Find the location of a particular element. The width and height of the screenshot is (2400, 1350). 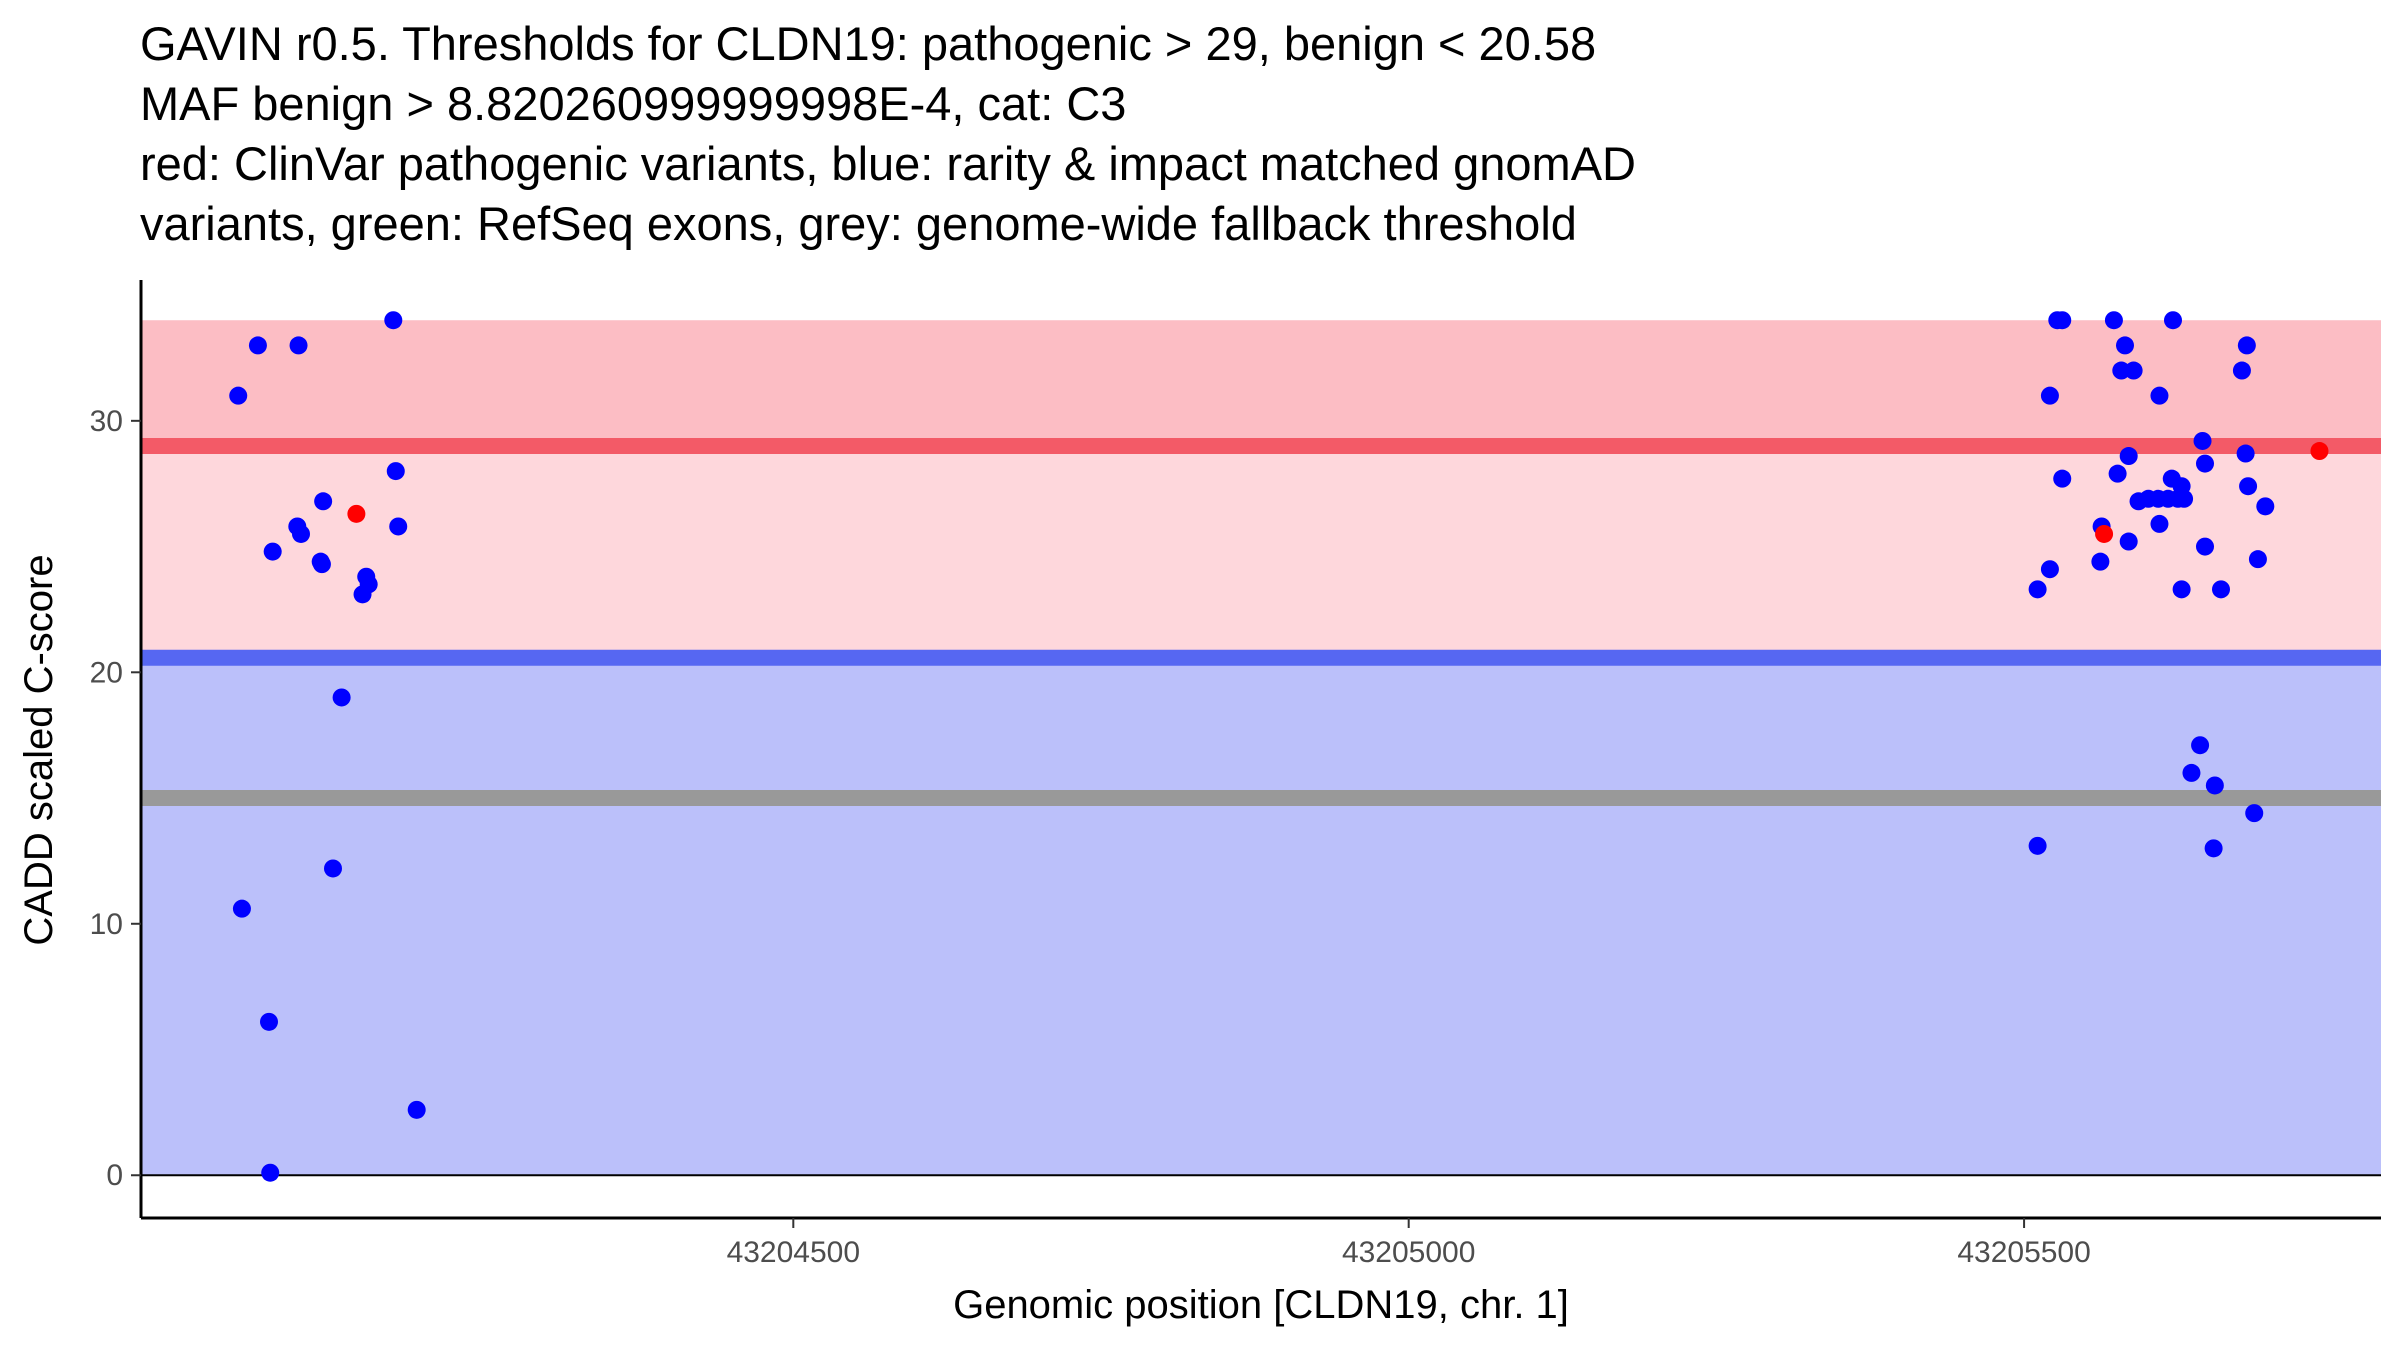

x-tick-label: 43205500 is located at coordinates (2023, 1252).